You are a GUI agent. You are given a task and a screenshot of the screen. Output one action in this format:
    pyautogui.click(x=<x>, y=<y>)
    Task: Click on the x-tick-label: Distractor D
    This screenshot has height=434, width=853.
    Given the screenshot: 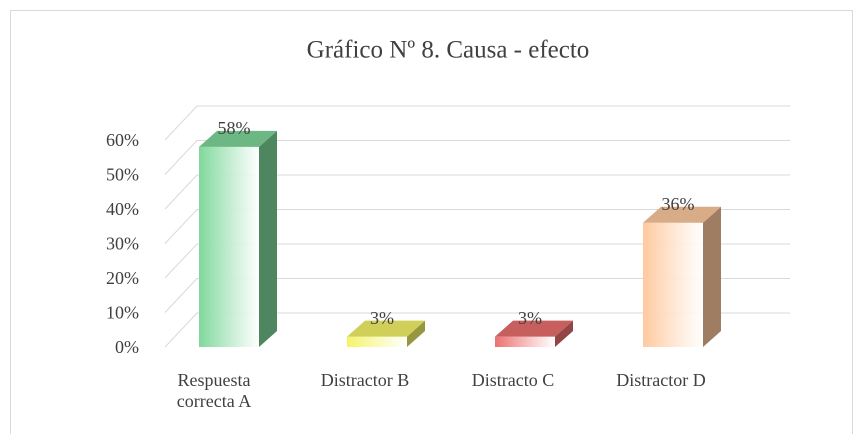 What is the action you would take?
    pyautogui.click(x=661, y=380)
    